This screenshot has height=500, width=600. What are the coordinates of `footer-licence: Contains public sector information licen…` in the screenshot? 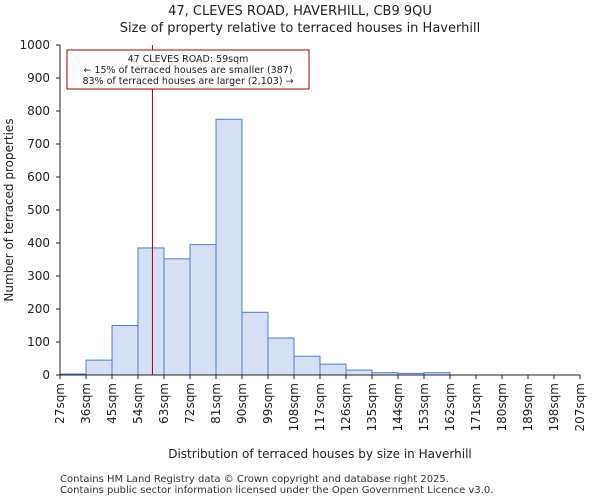 It's located at (277, 490).